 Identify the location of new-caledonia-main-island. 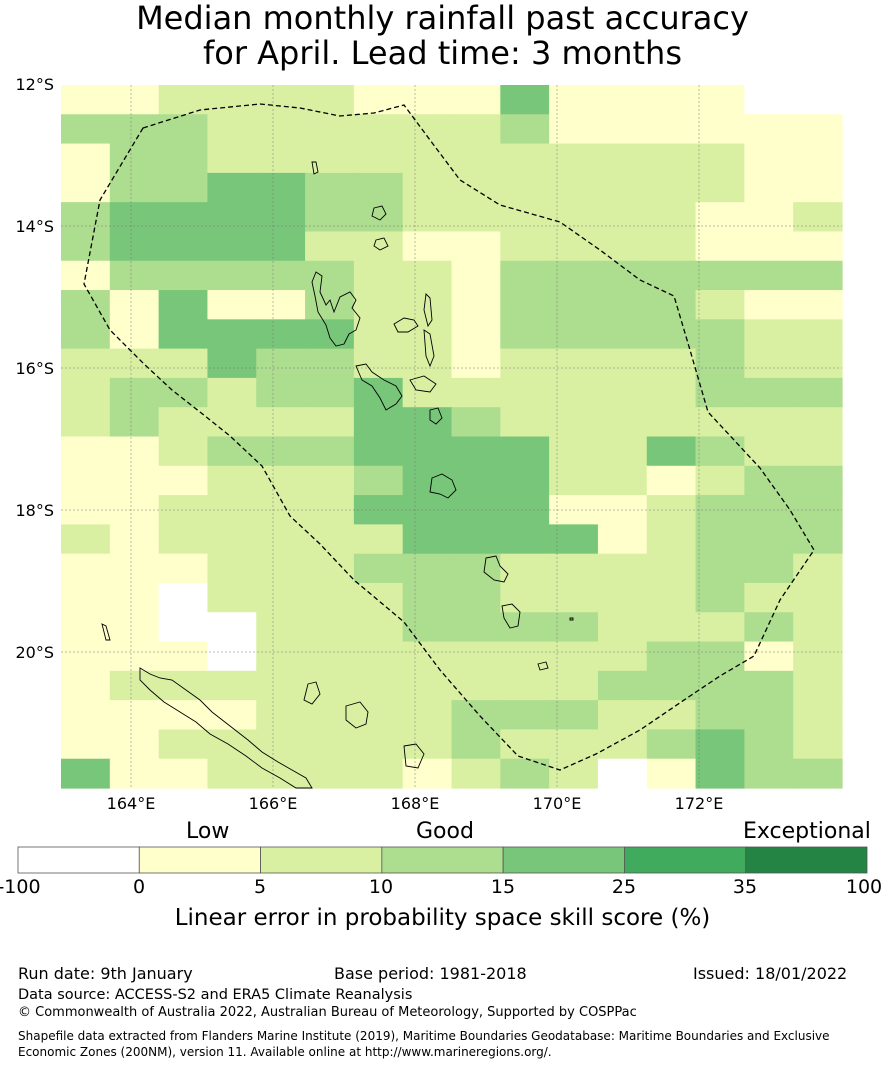
(226, 728).